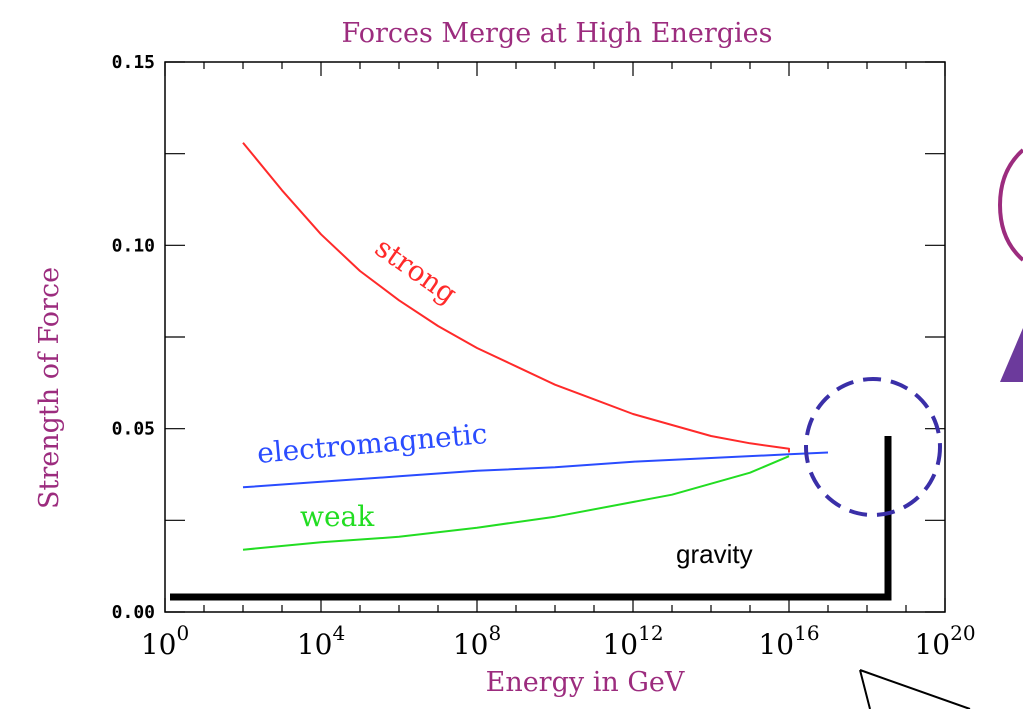 The image size is (1023, 709). I want to click on series-labels: strong electromagnetic weak, so click(372, 382).